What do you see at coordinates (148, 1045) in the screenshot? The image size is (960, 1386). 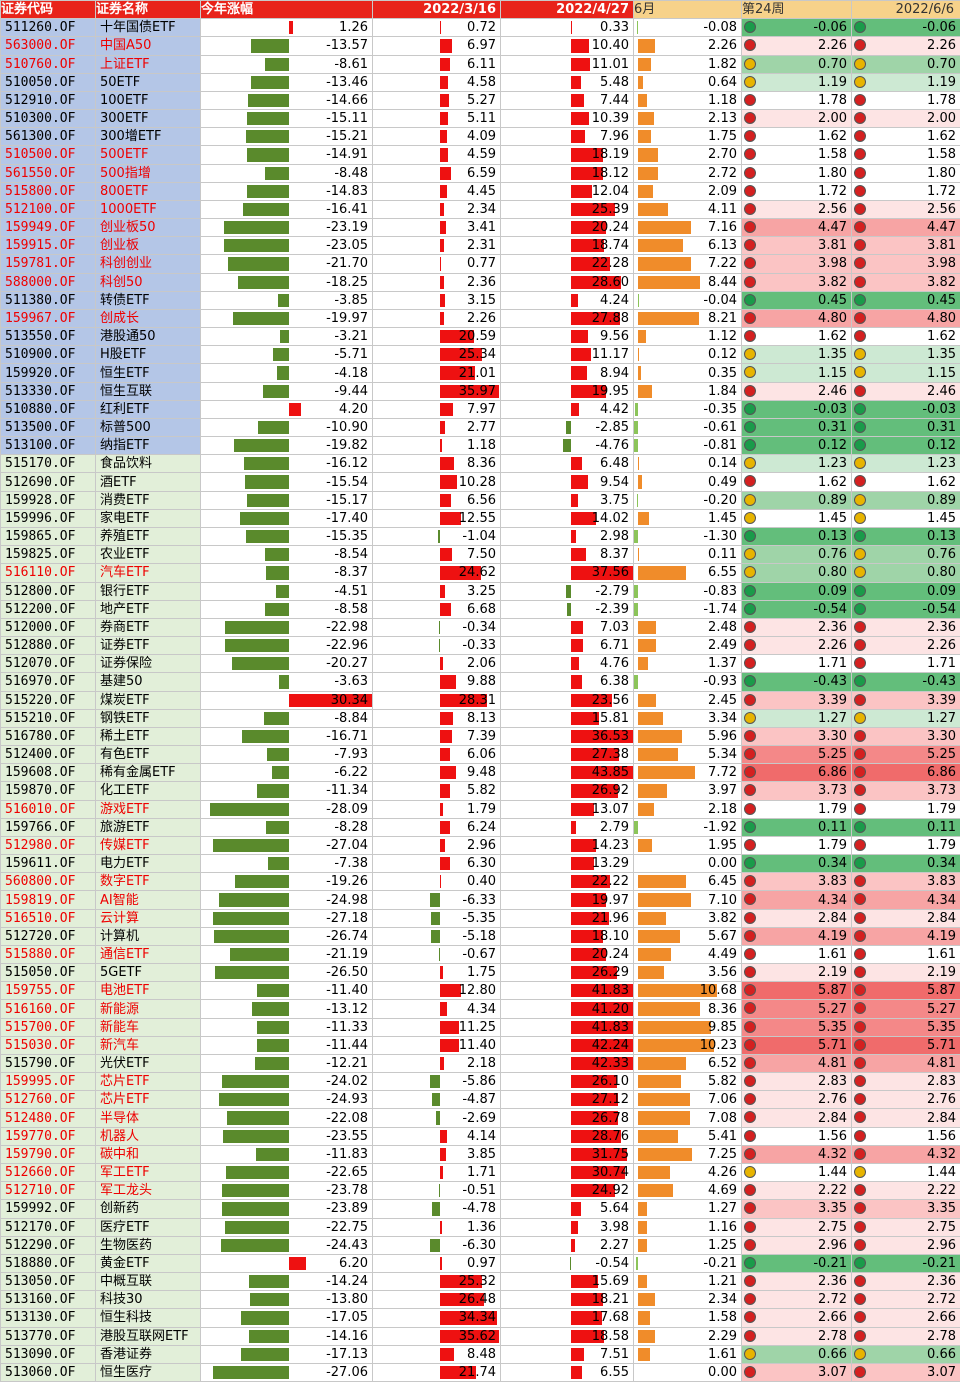 I see `security-name-cell: 新汽车` at bounding box center [148, 1045].